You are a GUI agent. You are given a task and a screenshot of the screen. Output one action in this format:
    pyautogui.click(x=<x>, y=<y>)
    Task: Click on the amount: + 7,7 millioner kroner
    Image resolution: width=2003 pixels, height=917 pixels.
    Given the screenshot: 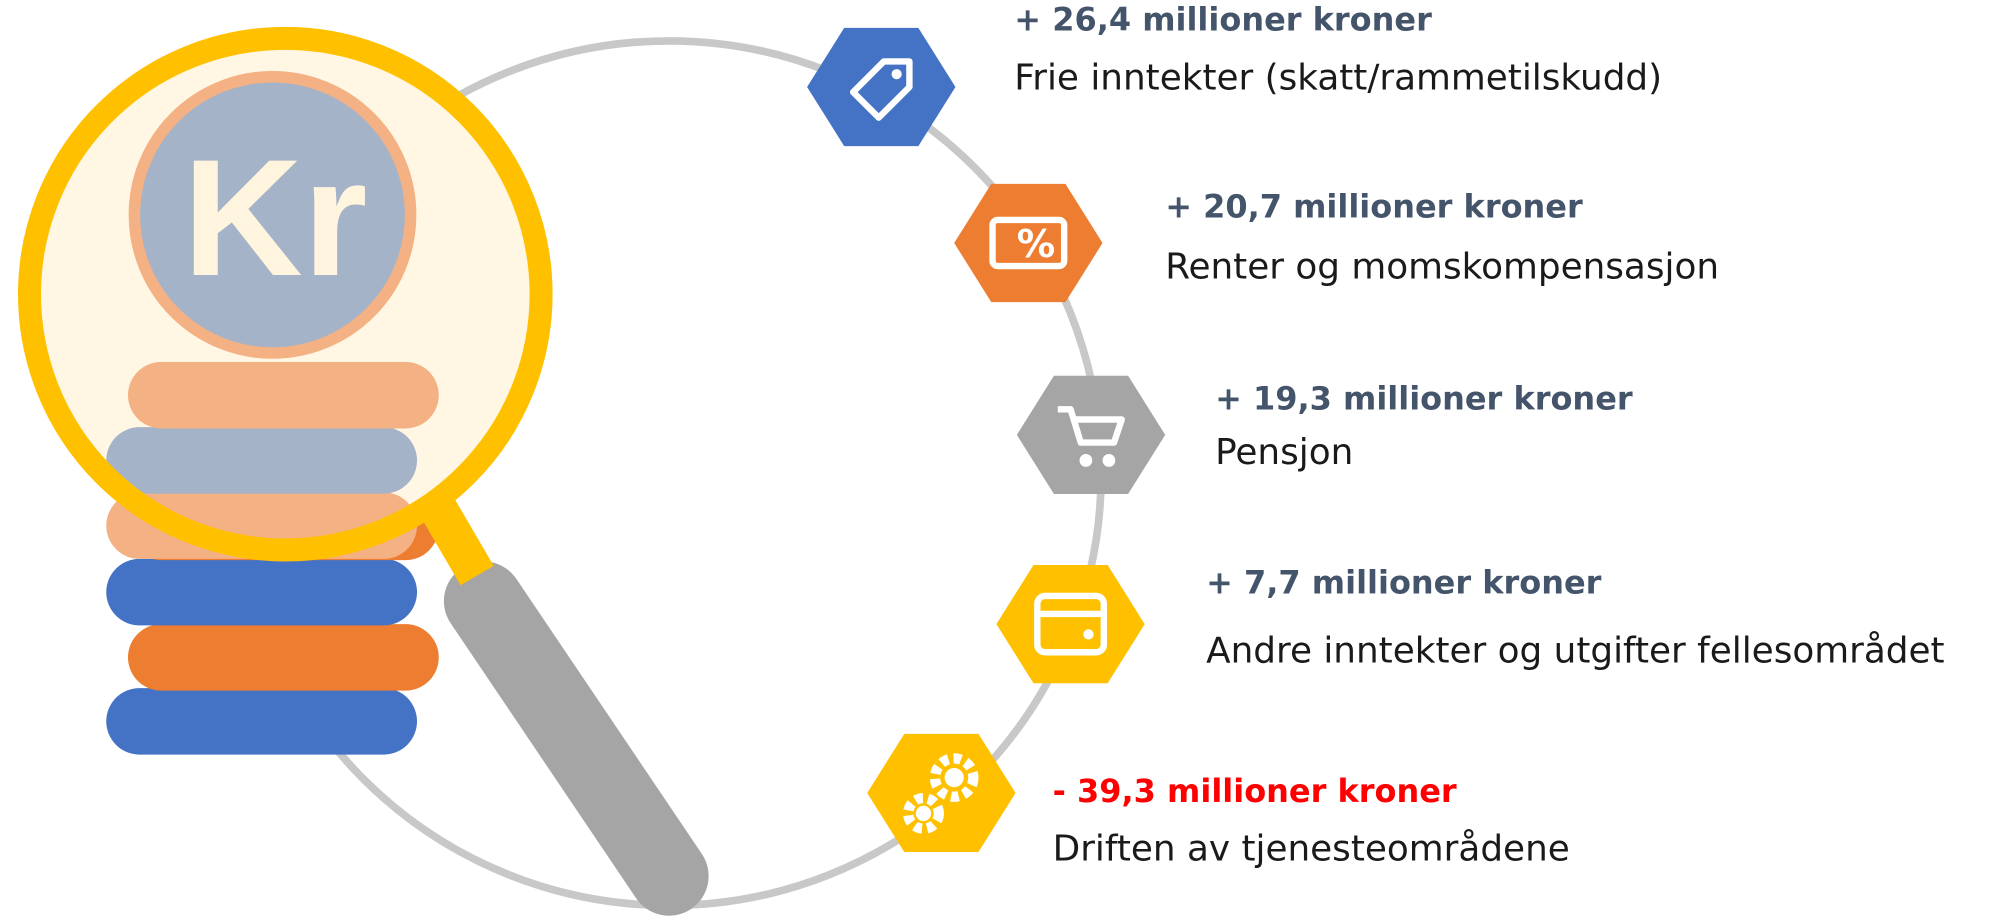 What is the action you would take?
    pyautogui.click(x=1404, y=582)
    